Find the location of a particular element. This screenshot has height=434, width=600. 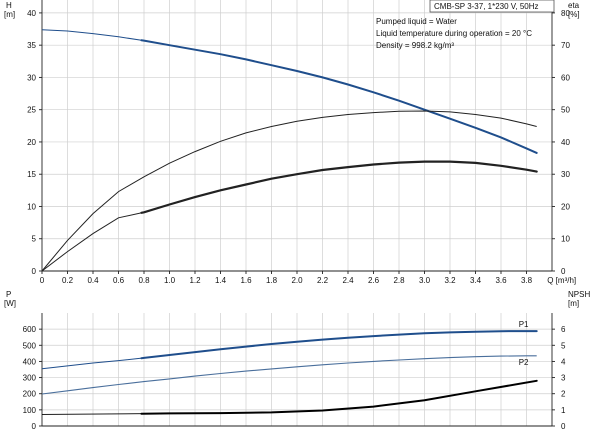

condition-line-1: Pumped liquid = Water is located at coordinates (416, 21).